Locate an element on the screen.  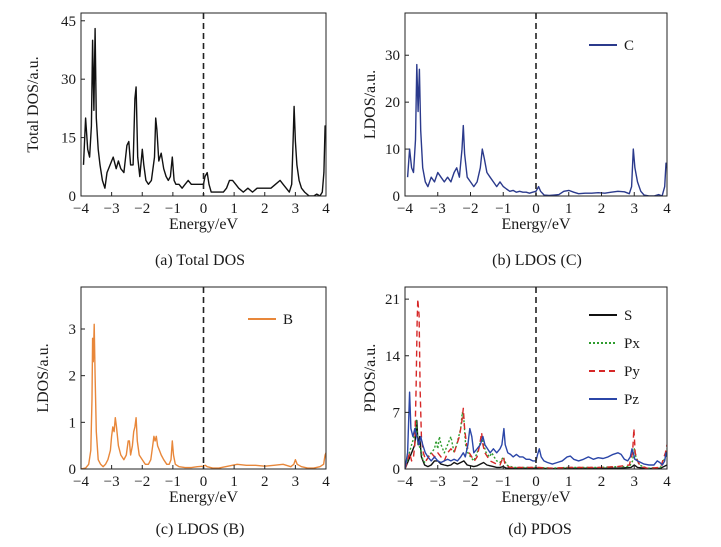
panel-caption: (a) Total DOS is located at coordinates (200, 260).